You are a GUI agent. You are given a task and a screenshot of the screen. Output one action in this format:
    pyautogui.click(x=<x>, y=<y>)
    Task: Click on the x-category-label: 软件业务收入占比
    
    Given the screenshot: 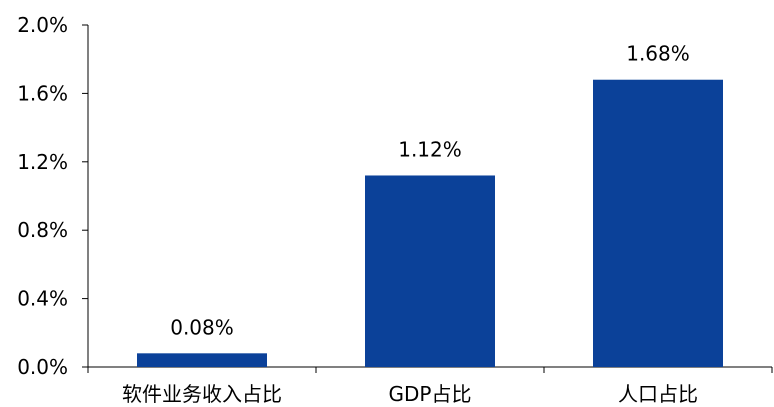 What is the action you would take?
    pyautogui.click(x=202, y=394)
    